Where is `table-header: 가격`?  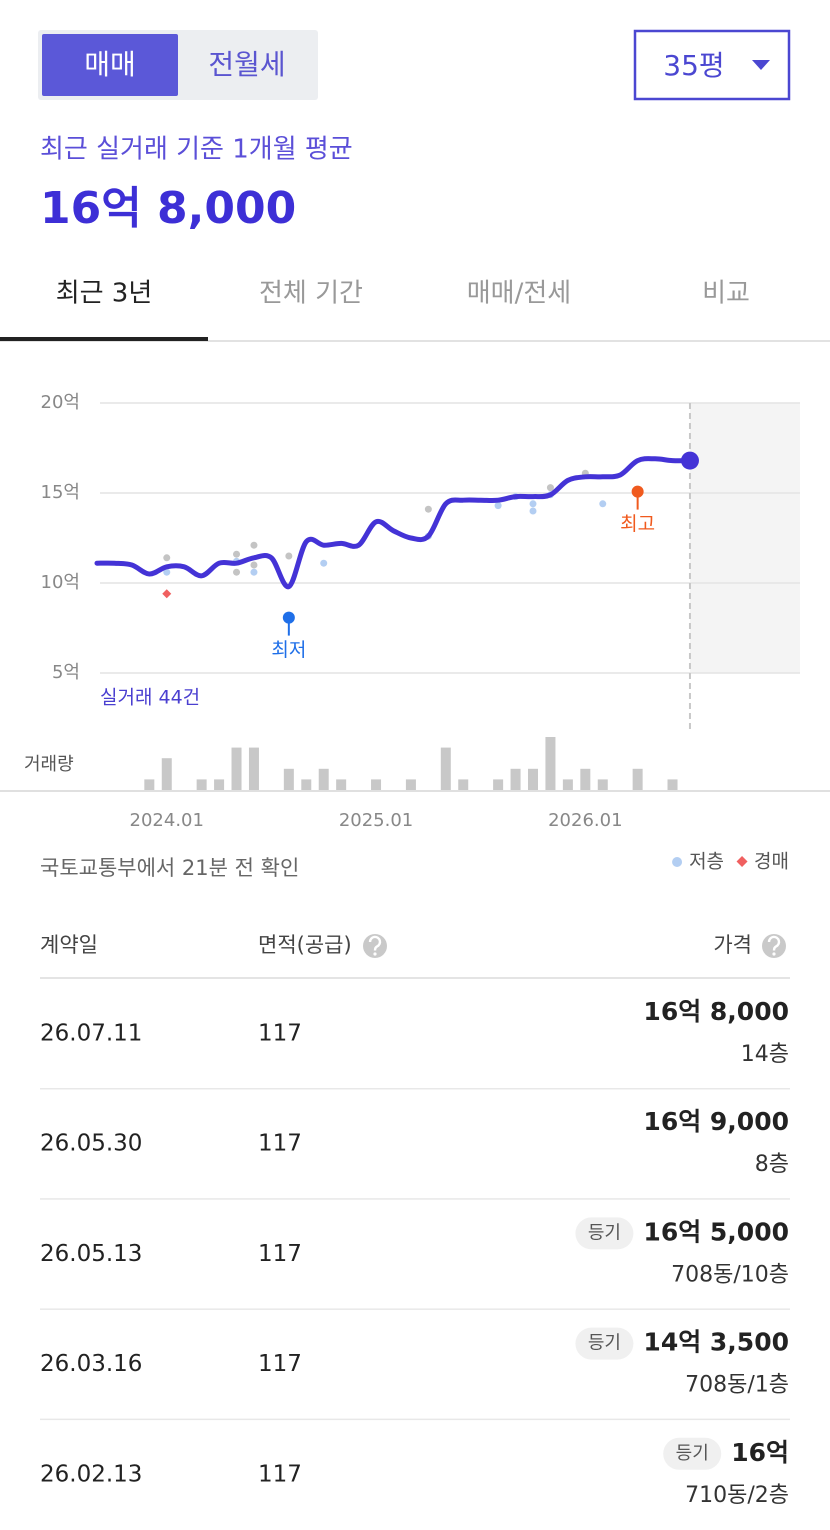 table-header: 가격 is located at coordinates (732, 945).